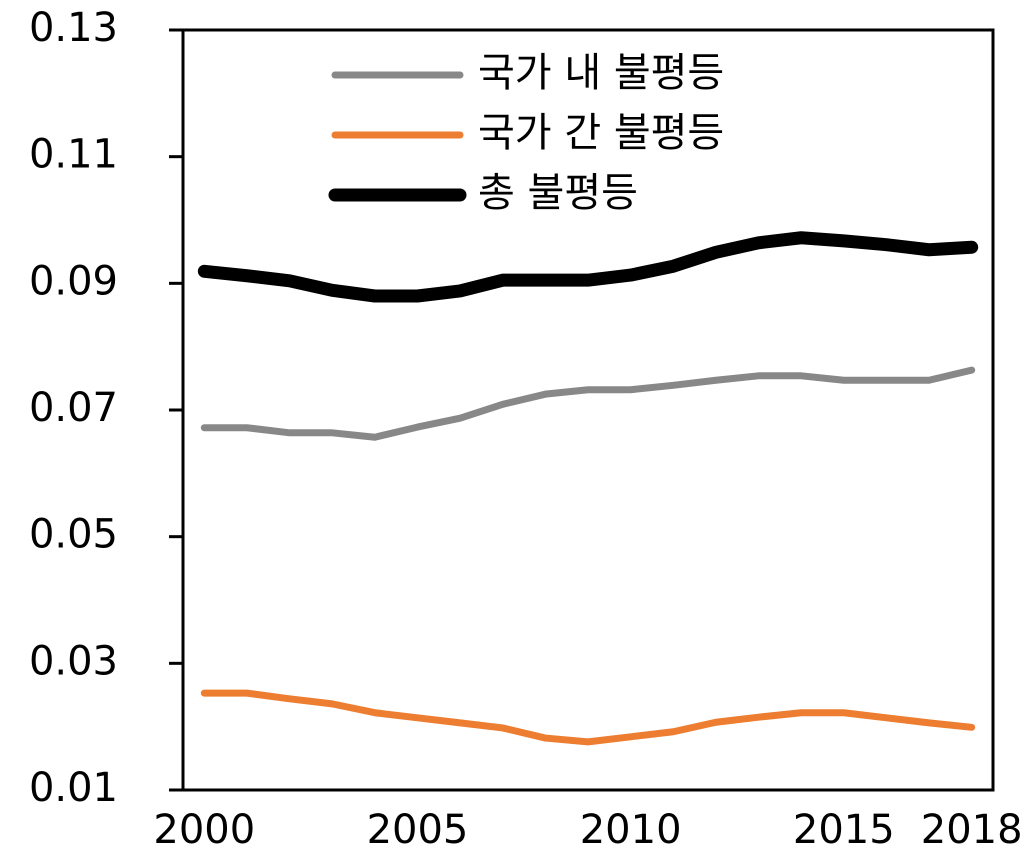 The width and height of the screenshot is (1030, 860). What do you see at coordinates (601, 133) in the screenshot?
I see `legend-label: 국가 간 불평등` at bounding box center [601, 133].